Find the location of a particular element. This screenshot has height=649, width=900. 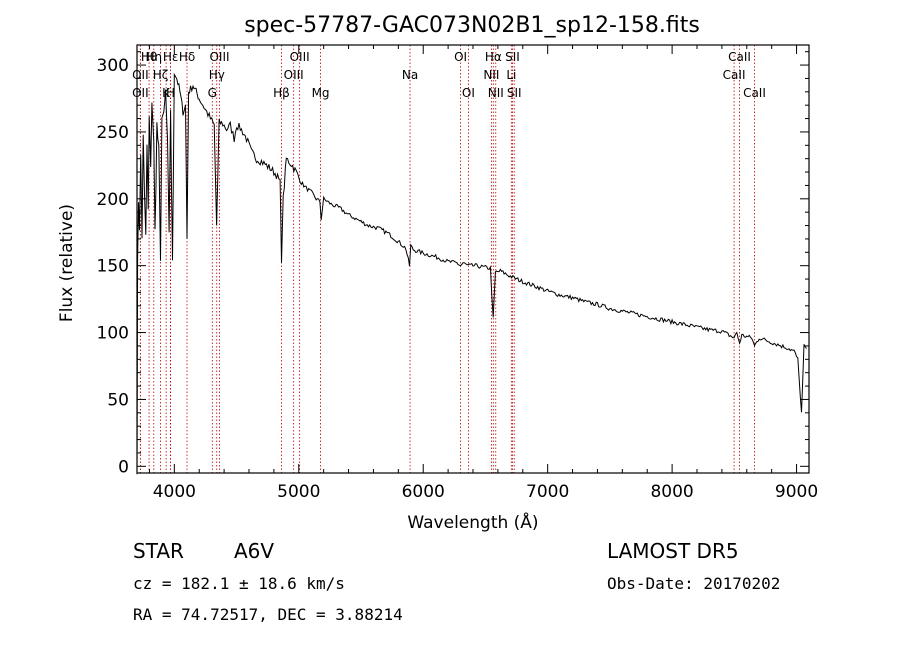

y-tick-label: 300 is located at coordinates (113, 66).